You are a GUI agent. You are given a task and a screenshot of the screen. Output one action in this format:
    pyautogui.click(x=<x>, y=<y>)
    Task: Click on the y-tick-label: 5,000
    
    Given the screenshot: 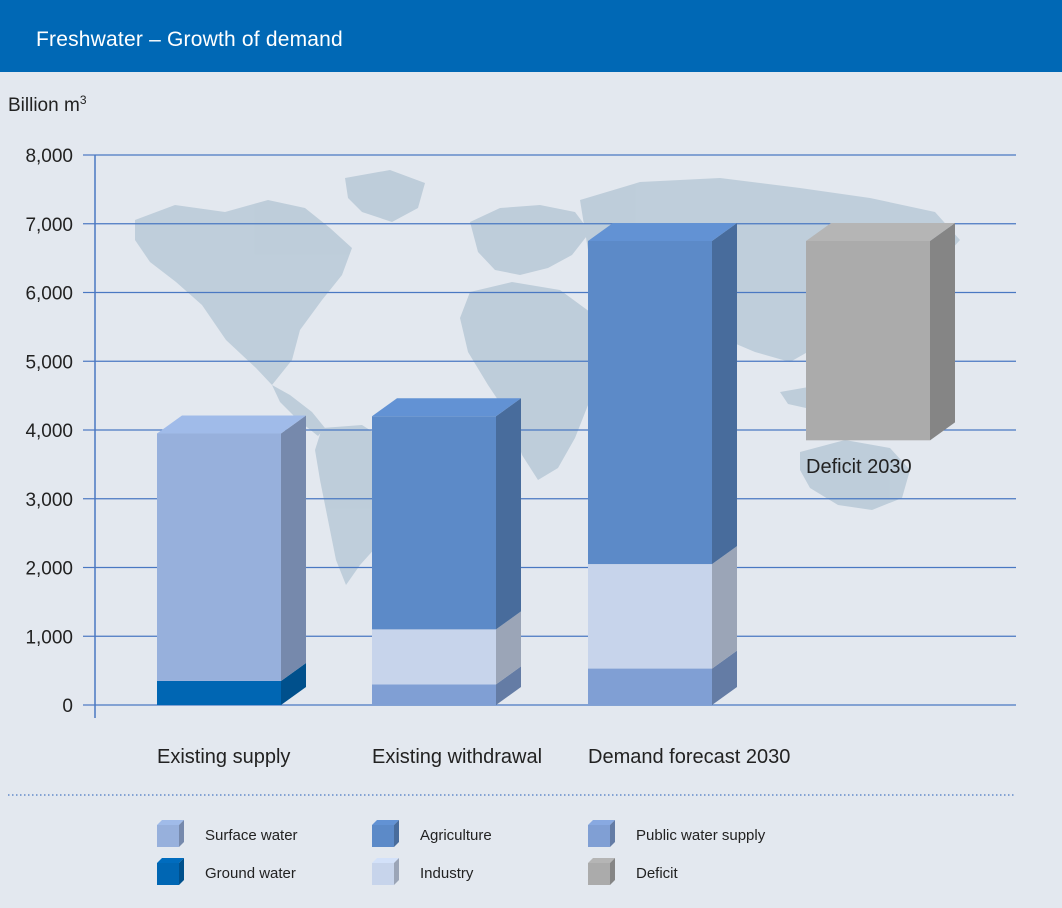 What is the action you would take?
    pyautogui.click(x=49, y=362)
    